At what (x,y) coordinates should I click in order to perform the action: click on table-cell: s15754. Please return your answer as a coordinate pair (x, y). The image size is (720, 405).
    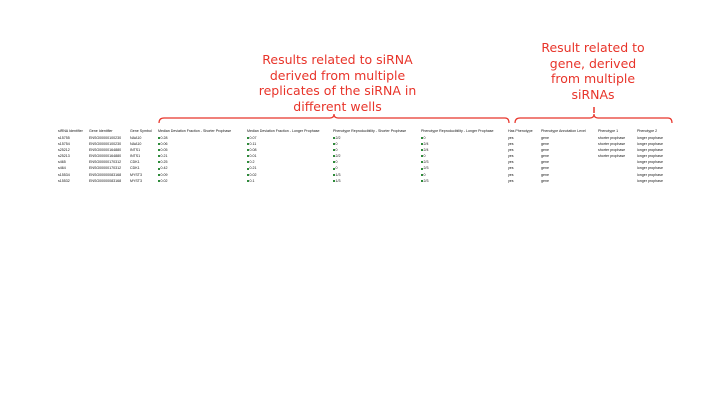
    Looking at the image, I should click on (72, 144).